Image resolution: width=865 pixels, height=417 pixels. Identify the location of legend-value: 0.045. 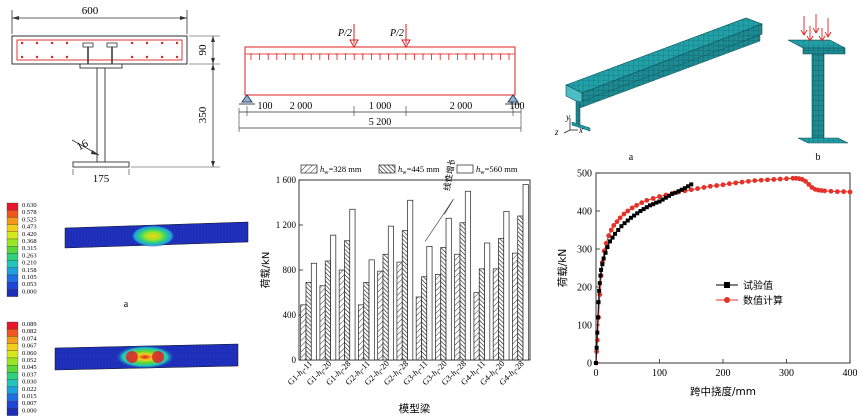
(29, 367).